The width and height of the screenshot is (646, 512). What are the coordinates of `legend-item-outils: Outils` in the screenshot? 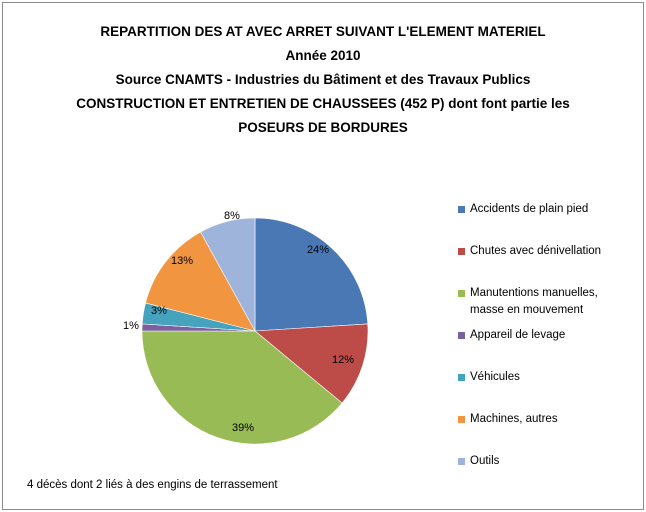 It's located at (478, 461).